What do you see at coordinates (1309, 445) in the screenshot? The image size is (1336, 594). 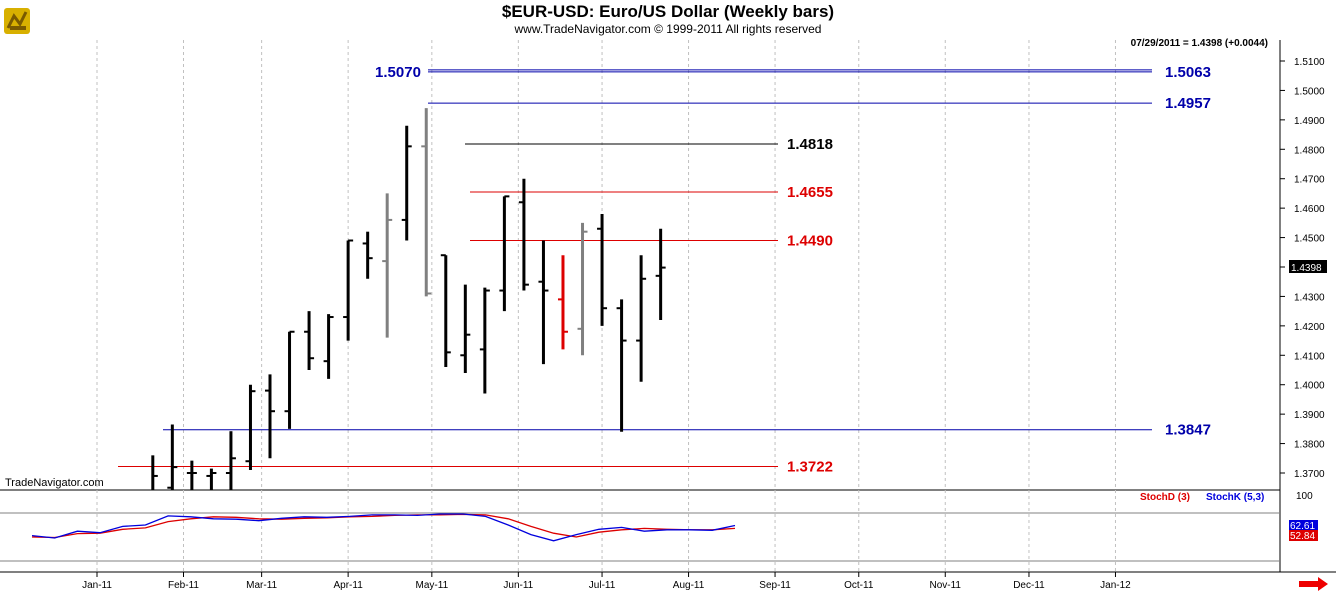 I see `y-tick-label: 1.3800` at bounding box center [1309, 445].